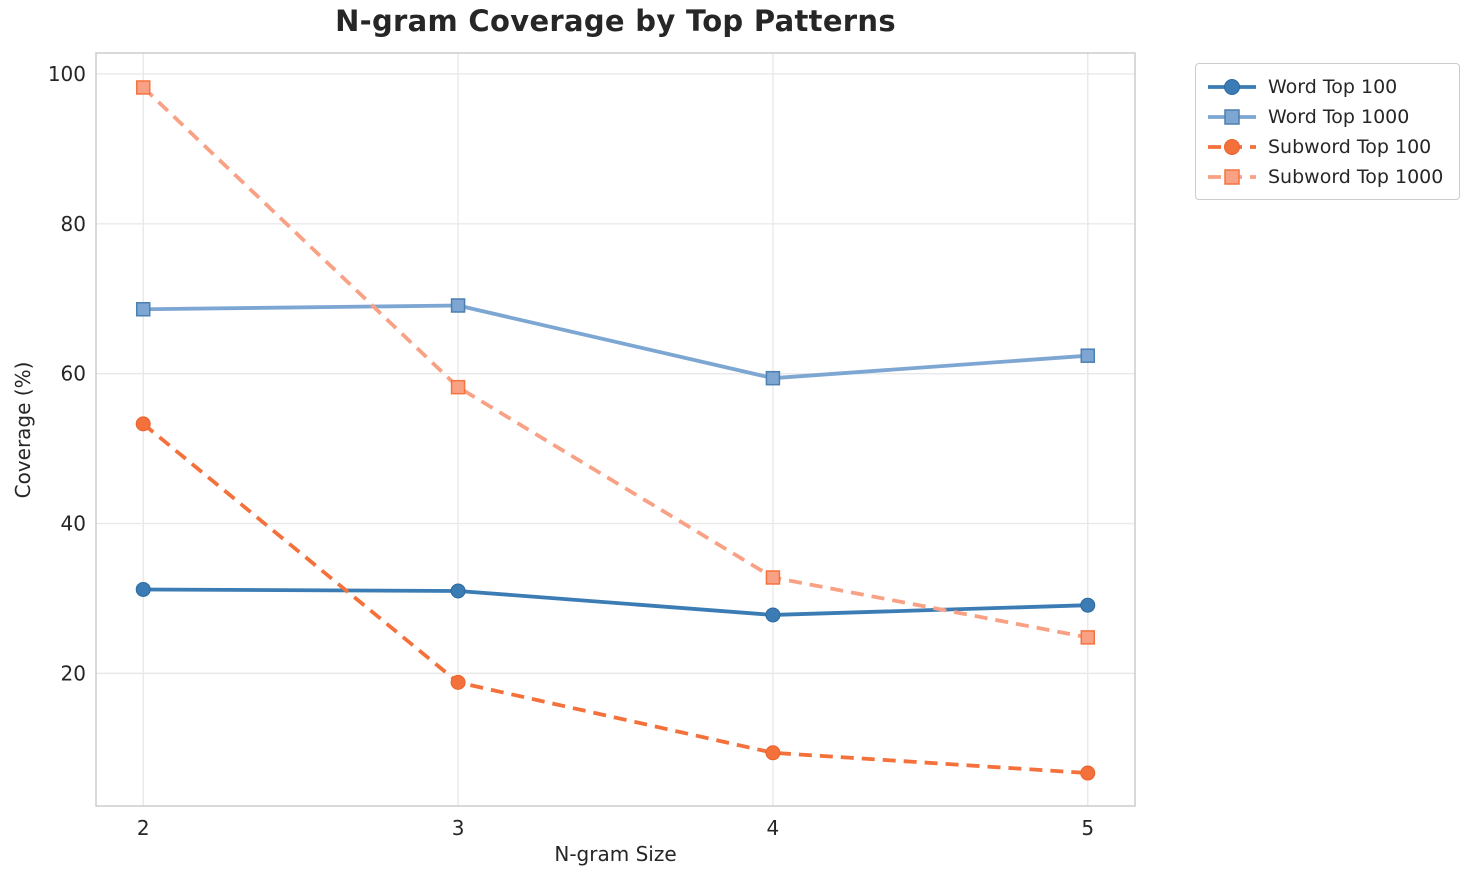 The width and height of the screenshot is (1478, 885). Describe the element at coordinates (23, 430) in the screenshot. I see `y-axis-label: Coverage (%)` at that location.